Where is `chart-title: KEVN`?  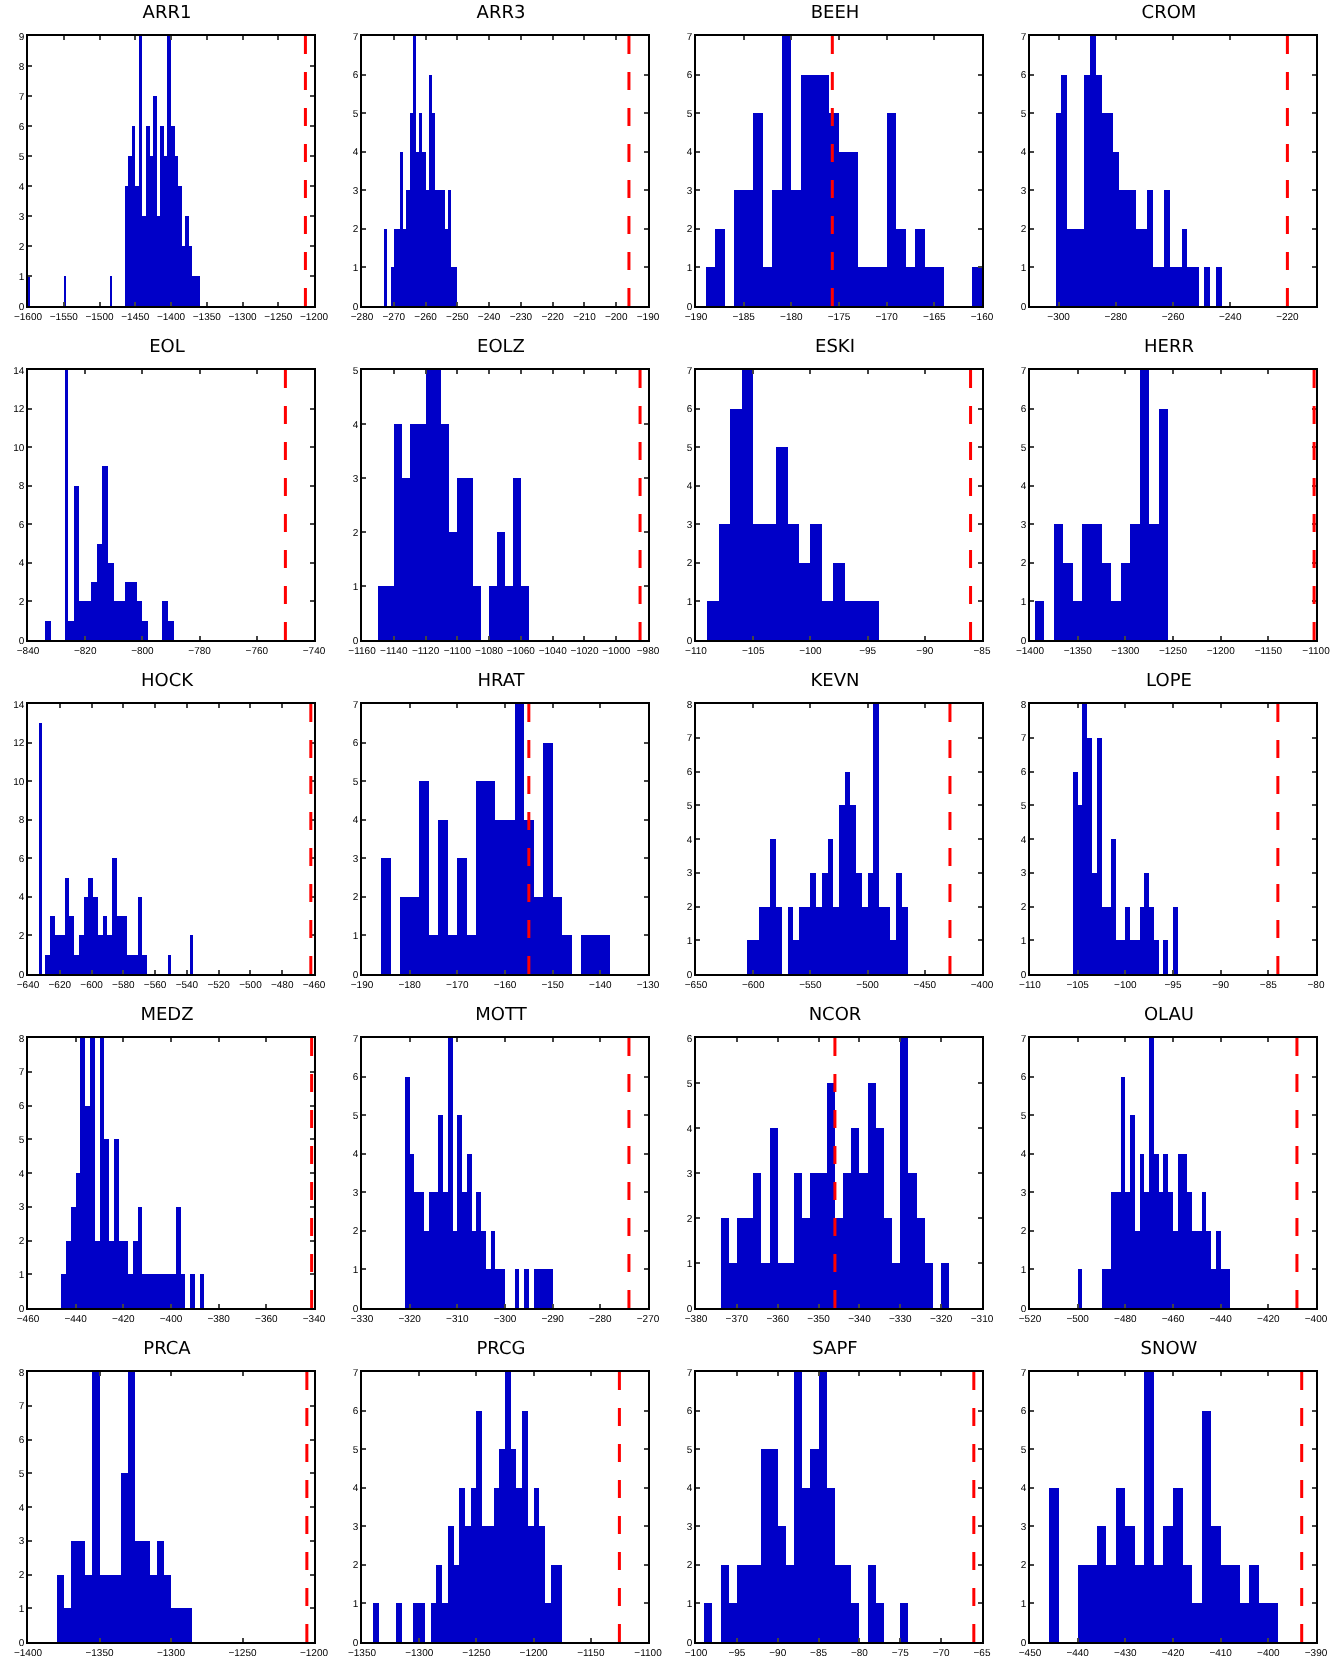 chart-title: KEVN is located at coordinates (835, 681).